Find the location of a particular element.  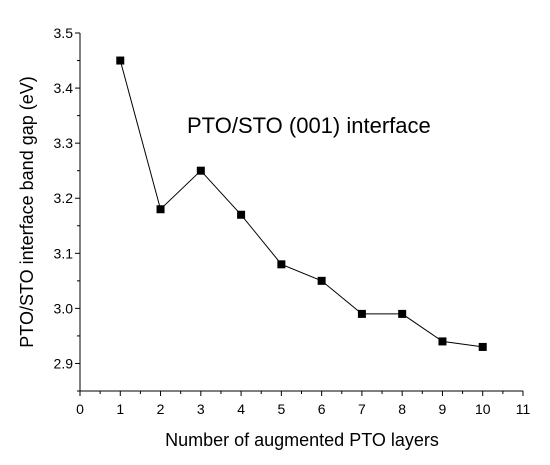

y-tick-label: 3.4 is located at coordinates (64, 88).